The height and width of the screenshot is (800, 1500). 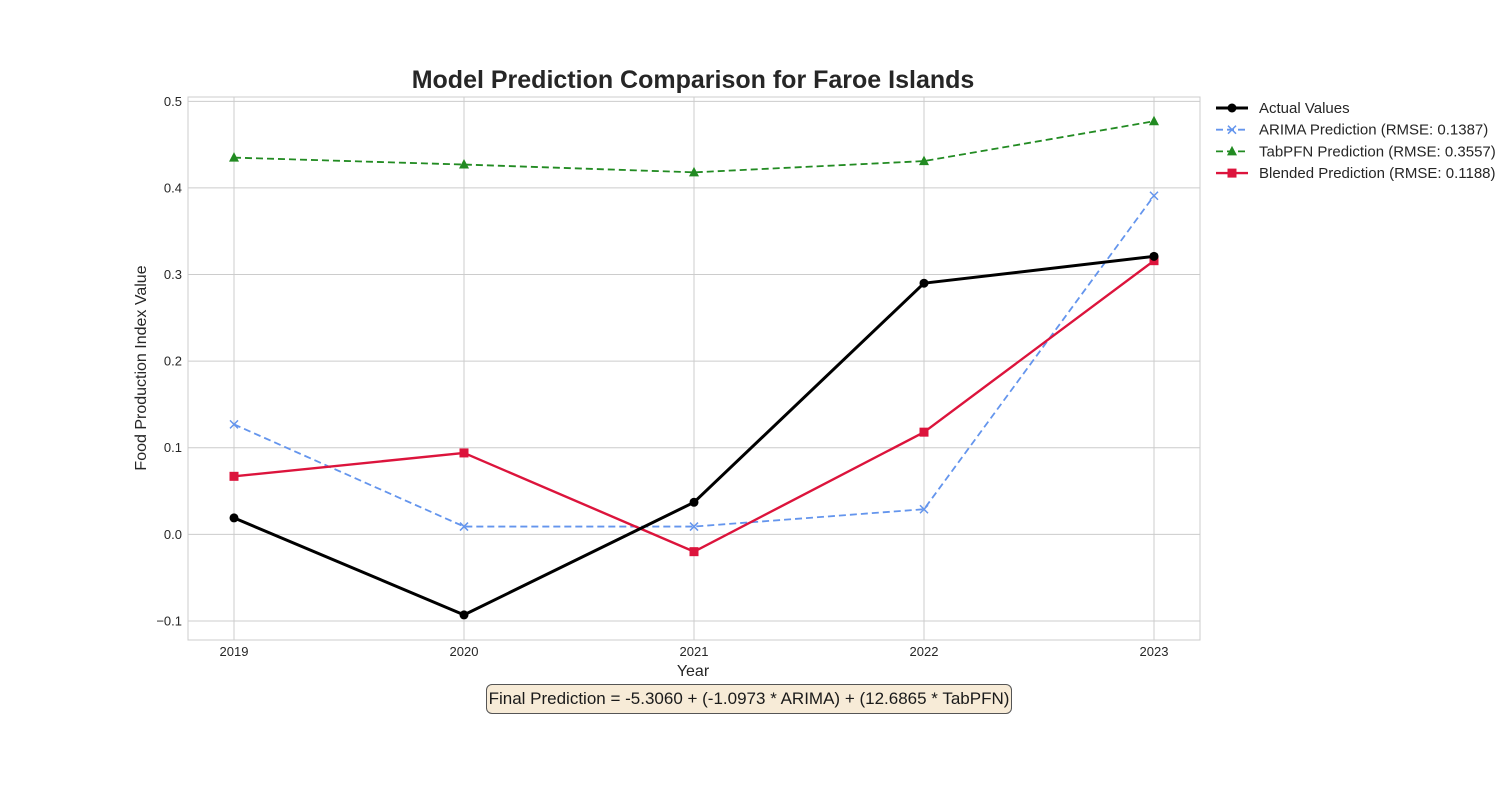 I want to click on legend-label: TabPFN Prediction (RMSE: 0.3557), so click(x=1377, y=151).